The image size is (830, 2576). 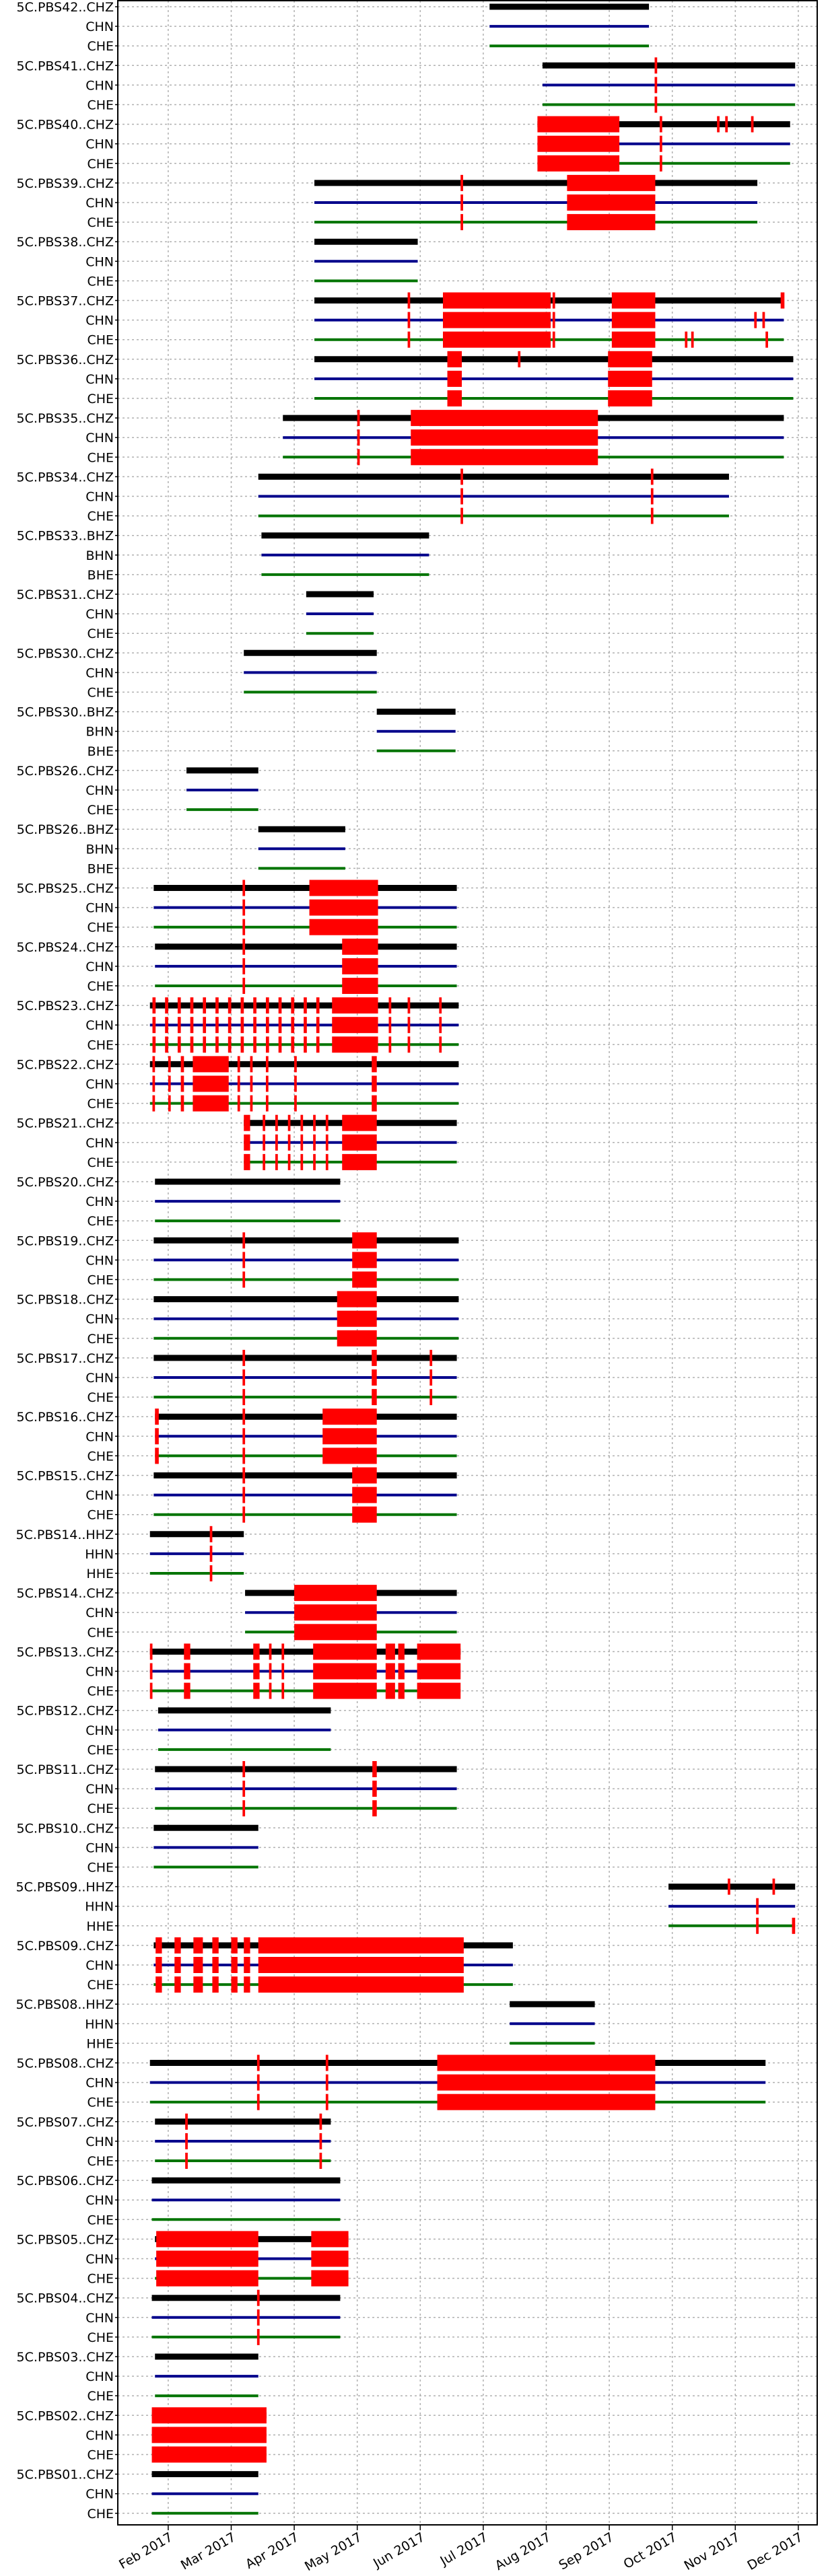 I want to click on channel-label: 5C.PBS16..CHZ, so click(x=65, y=1417).